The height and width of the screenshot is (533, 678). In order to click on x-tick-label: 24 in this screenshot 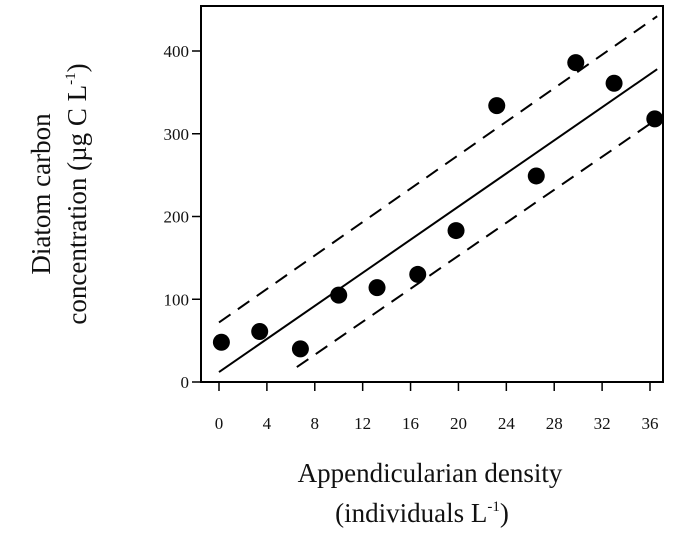, I will do `click(507, 423)`.